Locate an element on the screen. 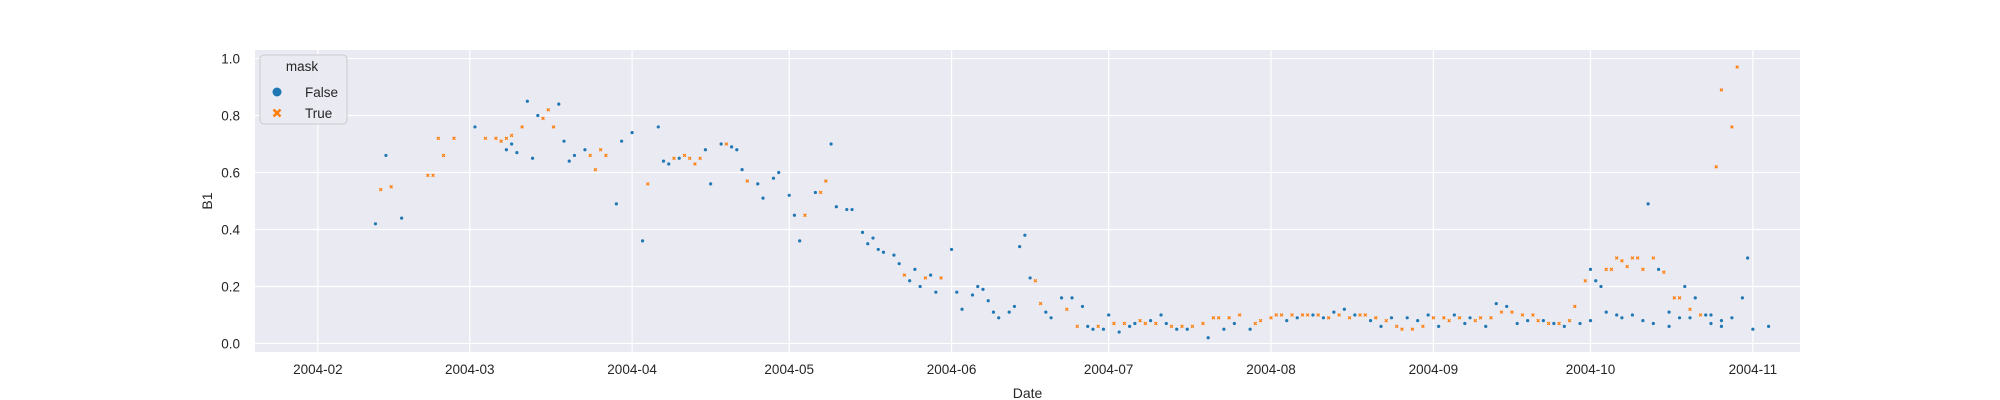 The height and width of the screenshot is (400, 2000). y-tick-label: 0.0 is located at coordinates (230, 343).